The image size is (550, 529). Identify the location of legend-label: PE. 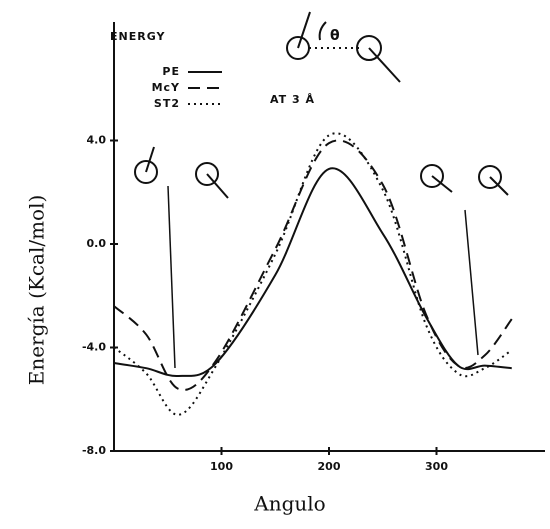
(171, 71).